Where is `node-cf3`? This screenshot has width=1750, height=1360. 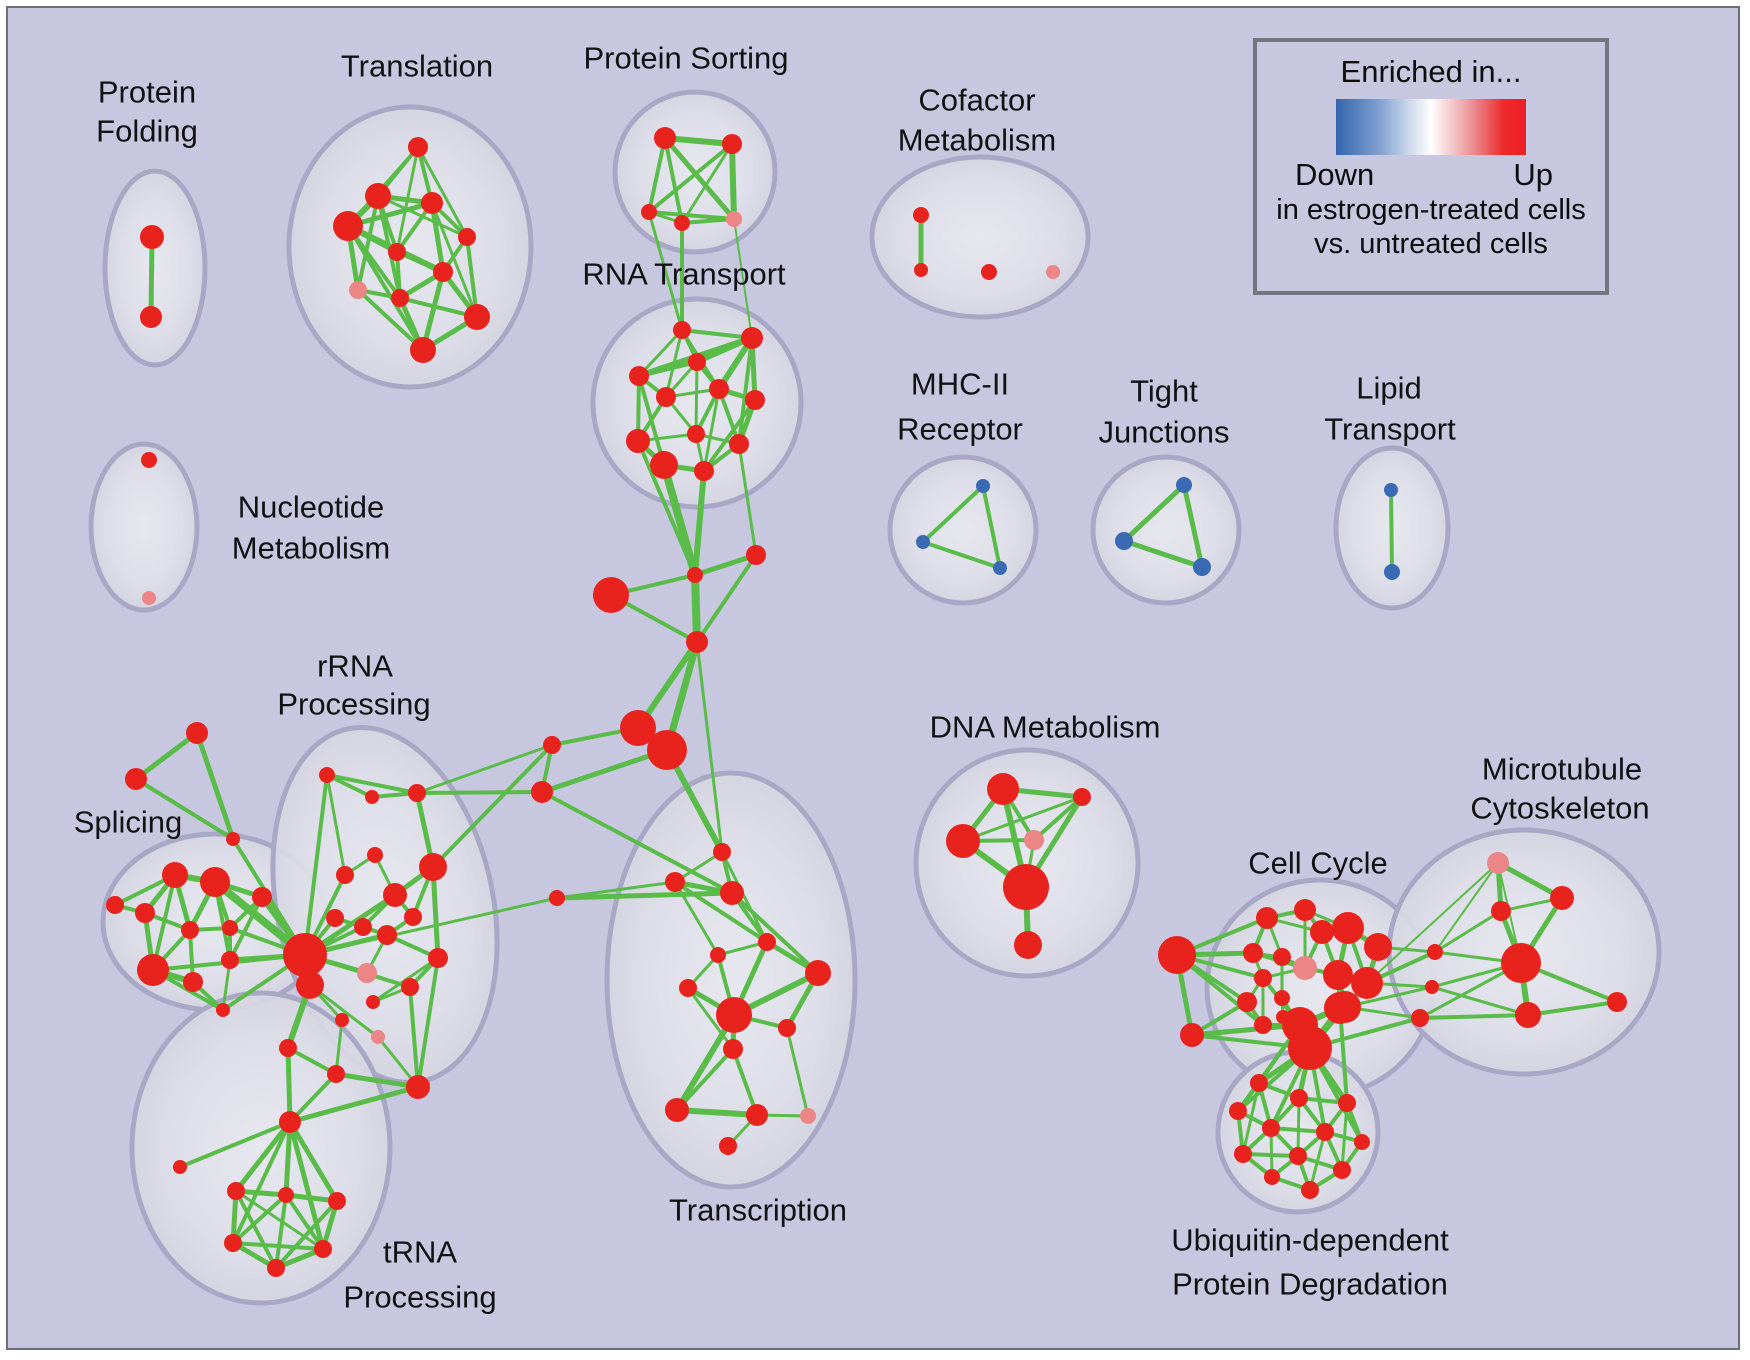 node-cf3 is located at coordinates (989, 272).